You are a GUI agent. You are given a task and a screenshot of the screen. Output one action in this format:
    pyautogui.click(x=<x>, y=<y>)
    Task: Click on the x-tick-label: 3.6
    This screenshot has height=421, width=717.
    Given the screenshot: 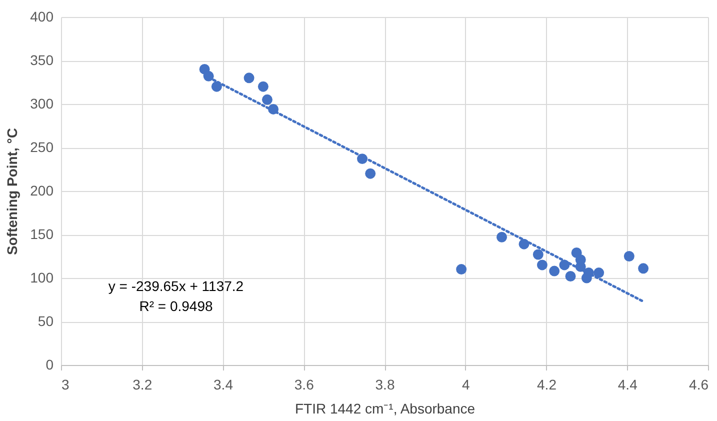 What is the action you would take?
    pyautogui.click(x=304, y=384)
    